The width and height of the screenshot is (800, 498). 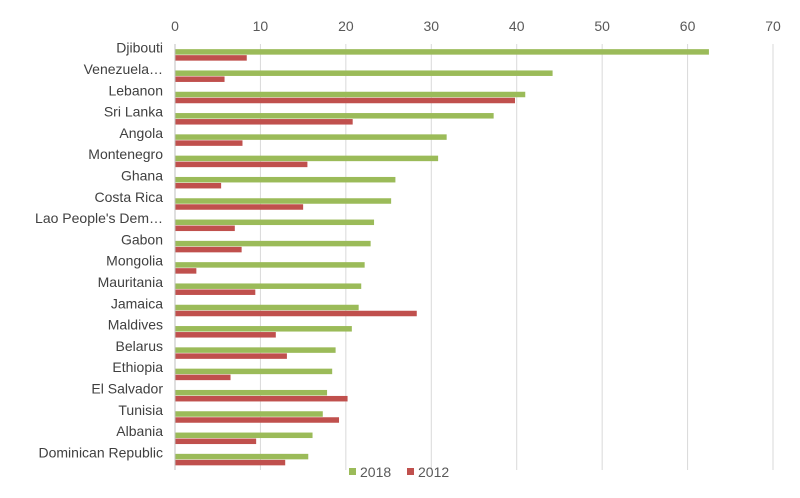 What do you see at coordinates (137, 367) in the screenshot?
I see `category-label: Ethiopia` at bounding box center [137, 367].